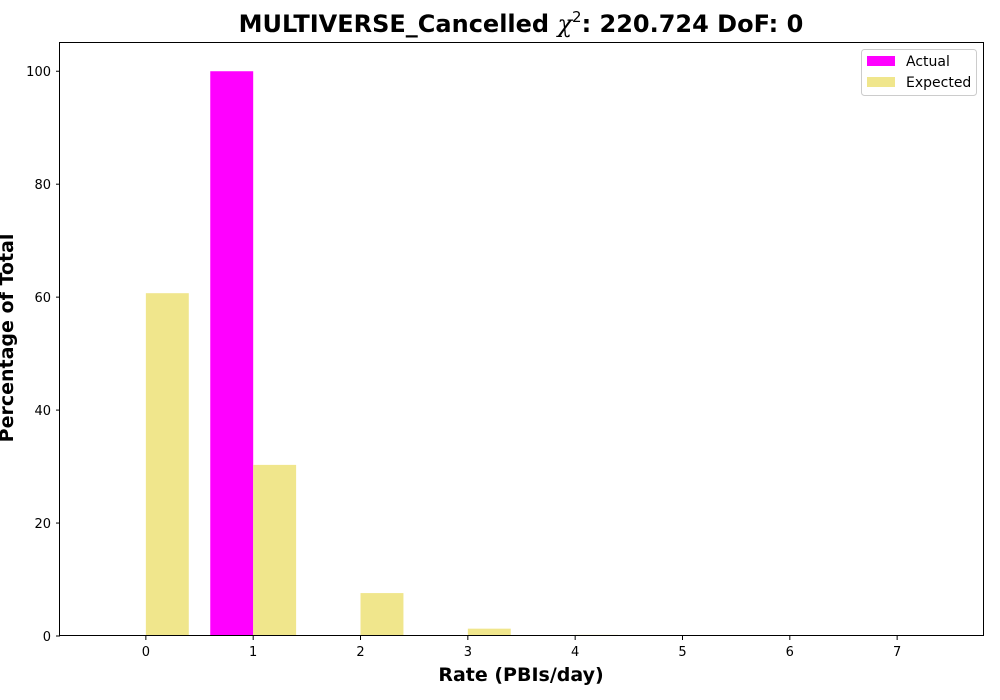  What do you see at coordinates (42, 298) in the screenshot?
I see `y-tick-label: 60` at bounding box center [42, 298].